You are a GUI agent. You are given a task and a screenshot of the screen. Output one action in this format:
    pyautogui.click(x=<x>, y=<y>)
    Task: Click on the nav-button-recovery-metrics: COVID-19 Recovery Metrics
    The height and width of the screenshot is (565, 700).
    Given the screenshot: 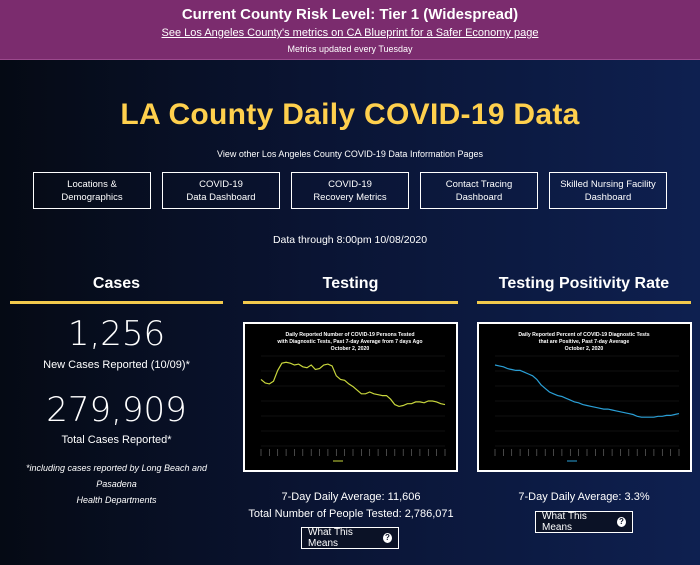 What is the action you would take?
    pyautogui.click(x=350, y=190)
    